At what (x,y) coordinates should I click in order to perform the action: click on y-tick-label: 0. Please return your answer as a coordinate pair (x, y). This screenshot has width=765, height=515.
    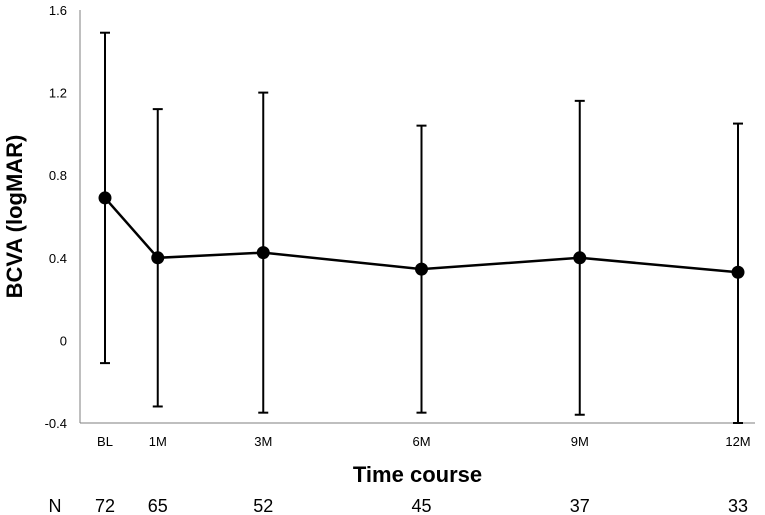
    Looking at the image, I should click on (63, 340).